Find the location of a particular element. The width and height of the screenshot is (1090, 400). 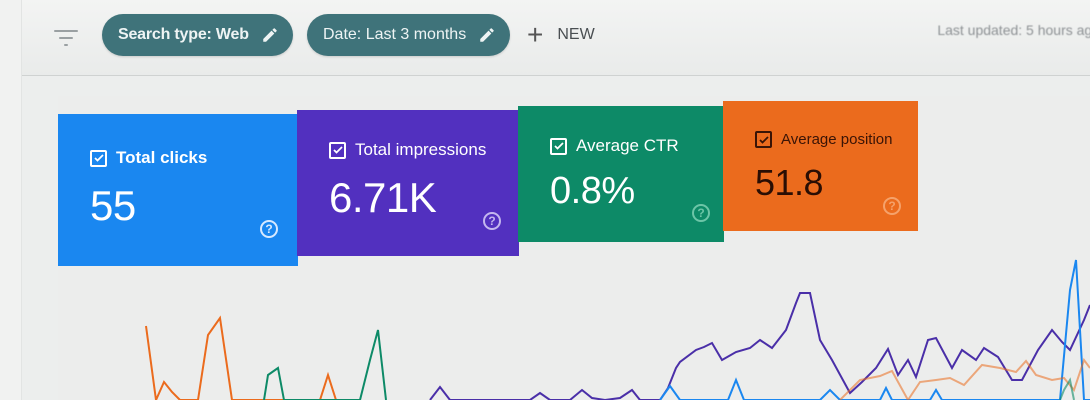

search-type-chip-label: Search type: Web is located at coordinates (183, 34).